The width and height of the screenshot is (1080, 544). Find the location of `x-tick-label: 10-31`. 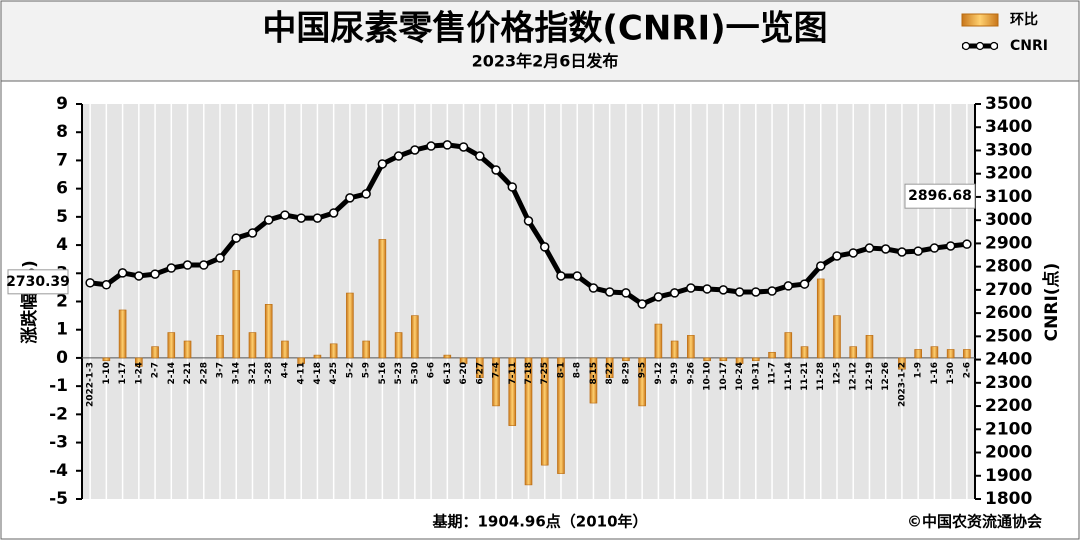

x-tick-label: 10-31 is located at coordinates (756, 376).